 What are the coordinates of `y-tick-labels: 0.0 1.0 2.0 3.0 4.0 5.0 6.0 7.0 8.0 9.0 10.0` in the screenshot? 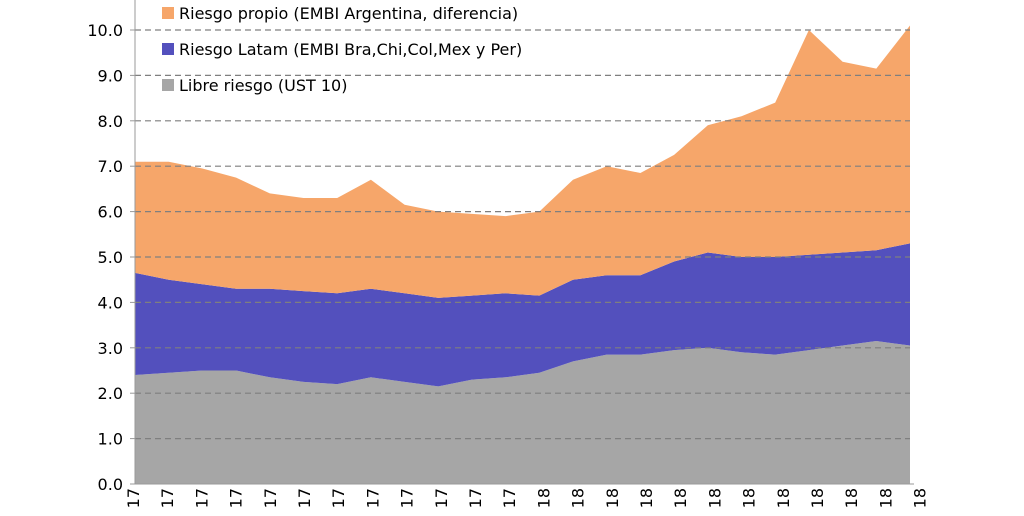 It's located at (105, 257).